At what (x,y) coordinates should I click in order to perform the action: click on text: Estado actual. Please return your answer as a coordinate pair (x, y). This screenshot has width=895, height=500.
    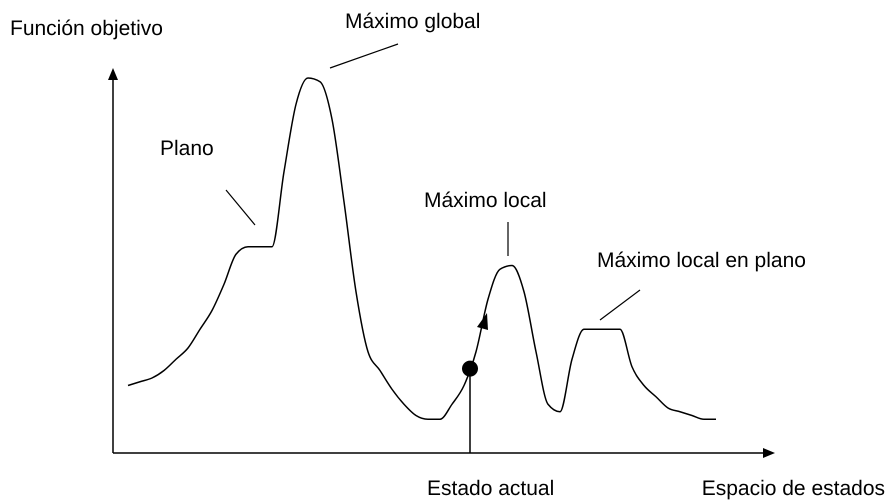
    Looking at the image, I should click on (490, 488).